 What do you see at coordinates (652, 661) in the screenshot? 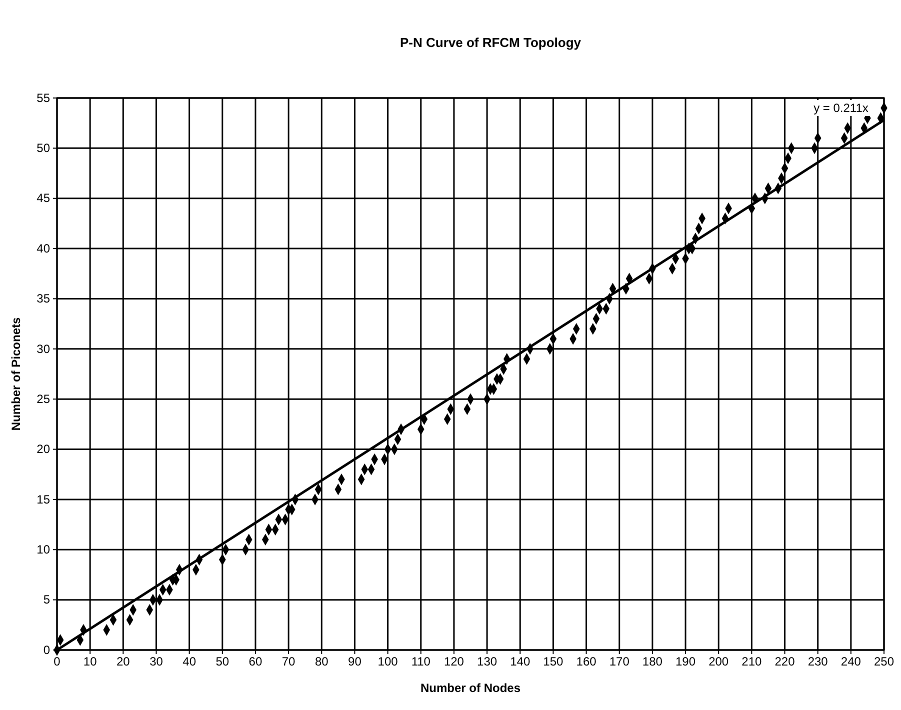
I see `x-tick-label: 180` at bounding box center [652, 661].